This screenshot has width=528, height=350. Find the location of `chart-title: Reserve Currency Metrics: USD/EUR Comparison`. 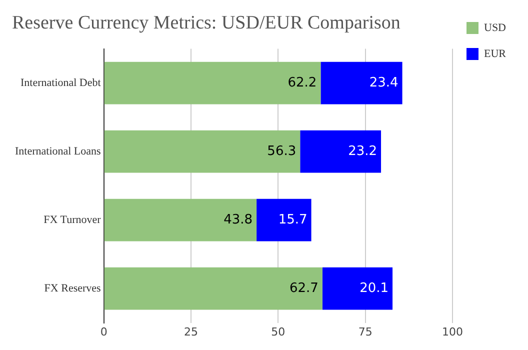

chart-title: Reserve Currency Metrics: USD/EUR Comparison is located at coordinates (206, 23).